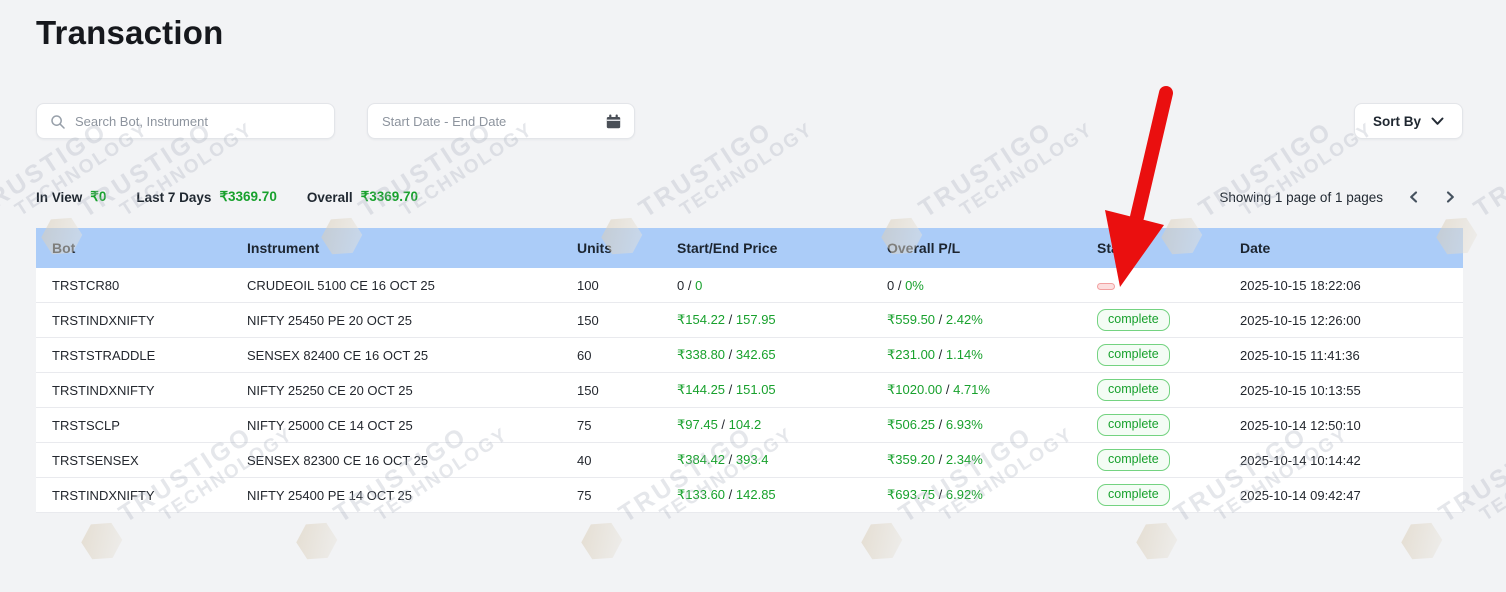  What do you see at coordinates (1301, 197) in the screenshot?
I see `page-info: Showing 1 page of 1 pages` at bounding box center [1301, 197].